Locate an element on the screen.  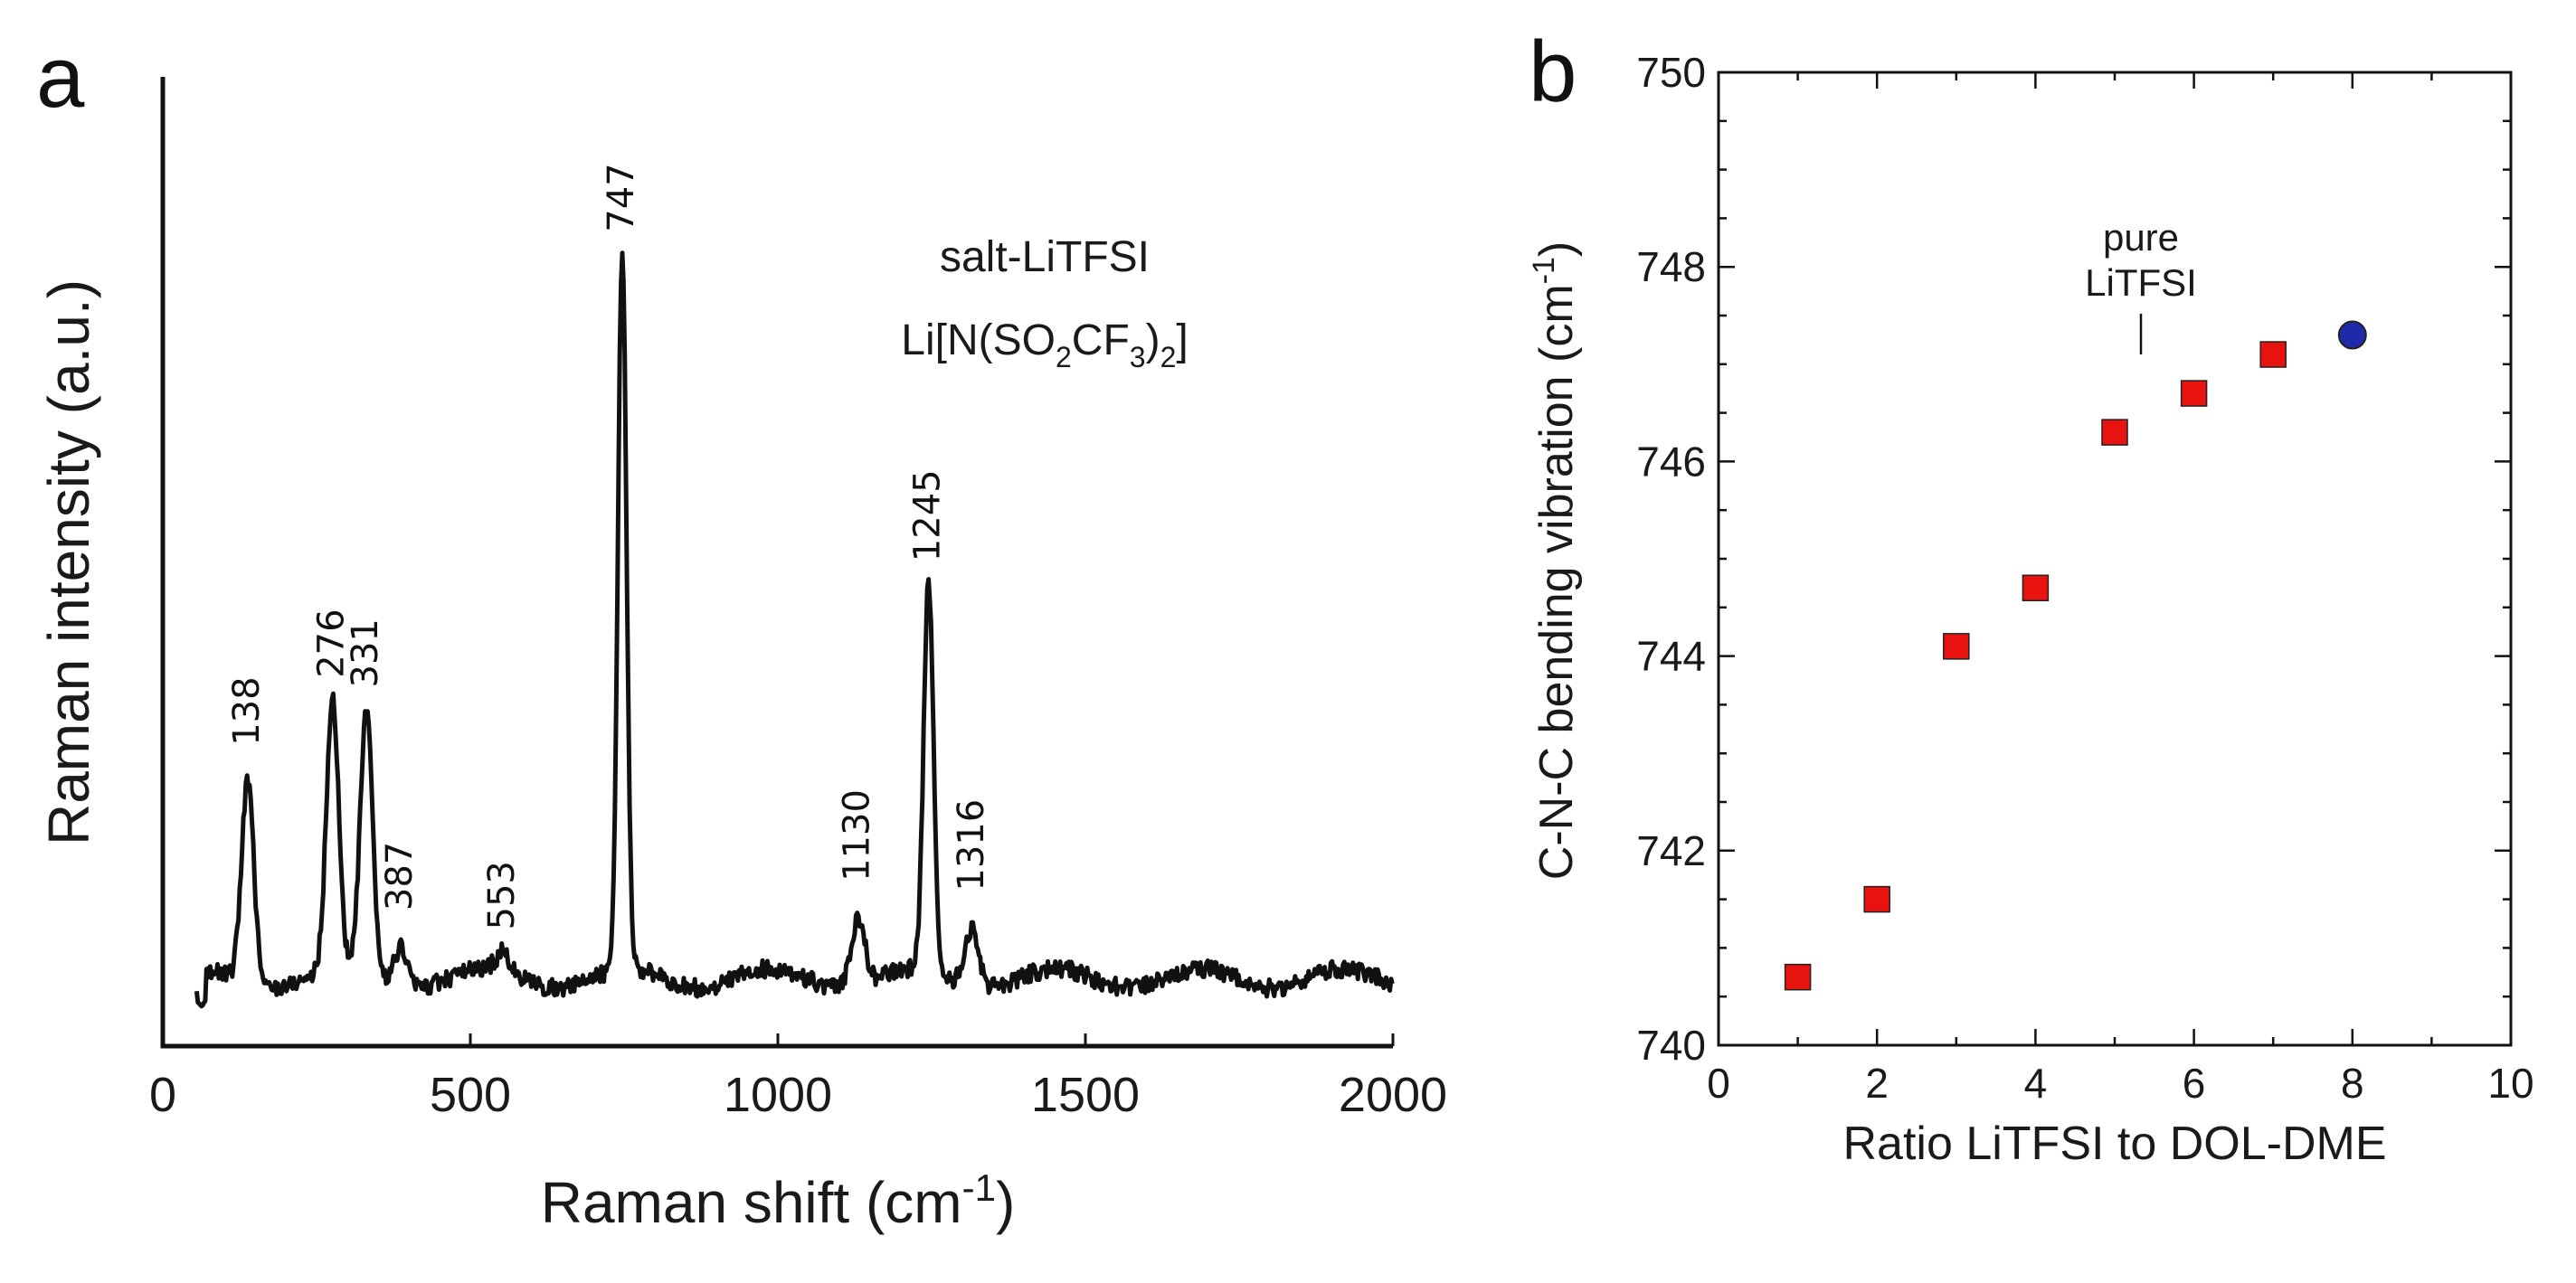
panel-b-x-axis-title: Ratio LiTFSI to DOL-DME is located at coordinates (2114, 1144).